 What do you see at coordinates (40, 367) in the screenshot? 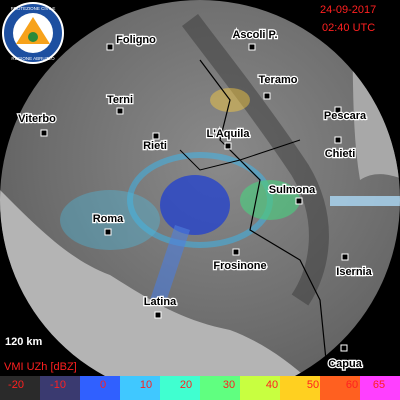
I see `legend-title: VMI UZh [dBZ]` at bounding box center [40, 367].